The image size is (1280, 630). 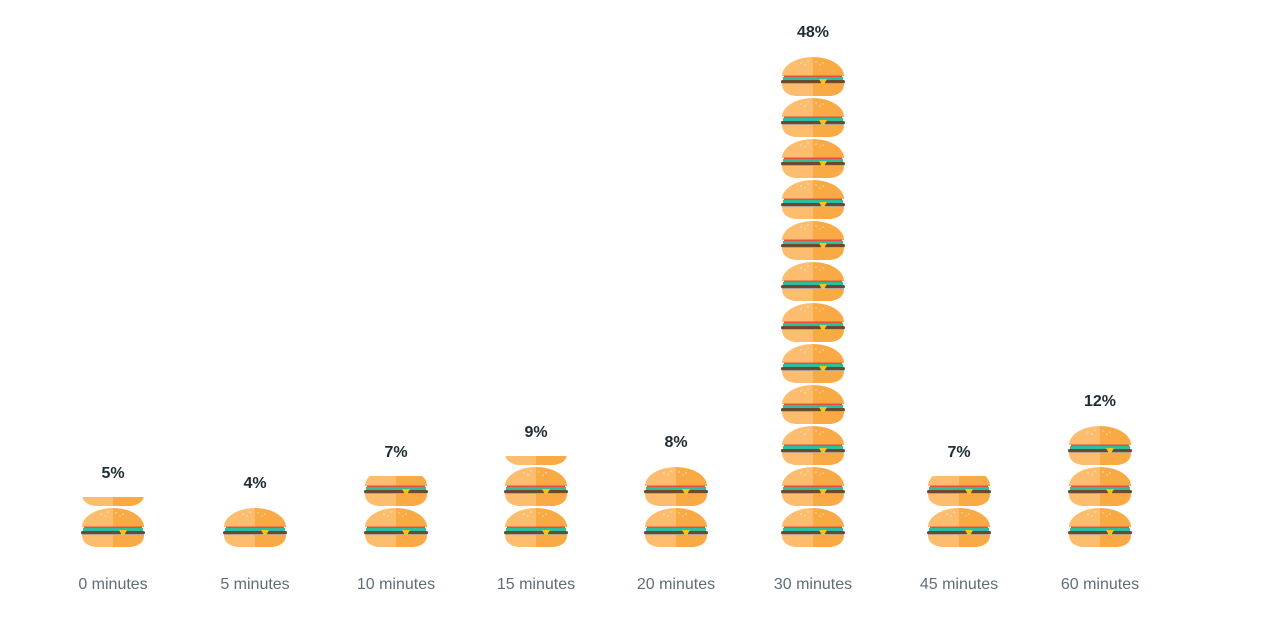 What do you see at coordinates (676, 442) in the screenshot?
I see `data-label: 8%` at bounding box center [676, 442].